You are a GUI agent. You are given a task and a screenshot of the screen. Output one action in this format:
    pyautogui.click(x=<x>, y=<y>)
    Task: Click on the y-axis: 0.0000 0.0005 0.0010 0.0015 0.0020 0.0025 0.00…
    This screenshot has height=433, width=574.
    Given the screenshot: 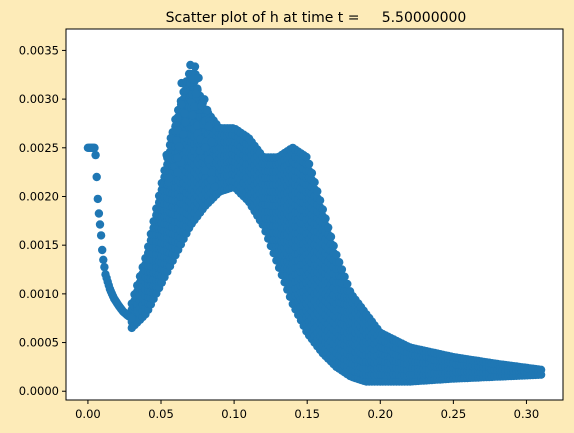 What is the action you would take?
    pyautogui.click(x=42, y=220)
    